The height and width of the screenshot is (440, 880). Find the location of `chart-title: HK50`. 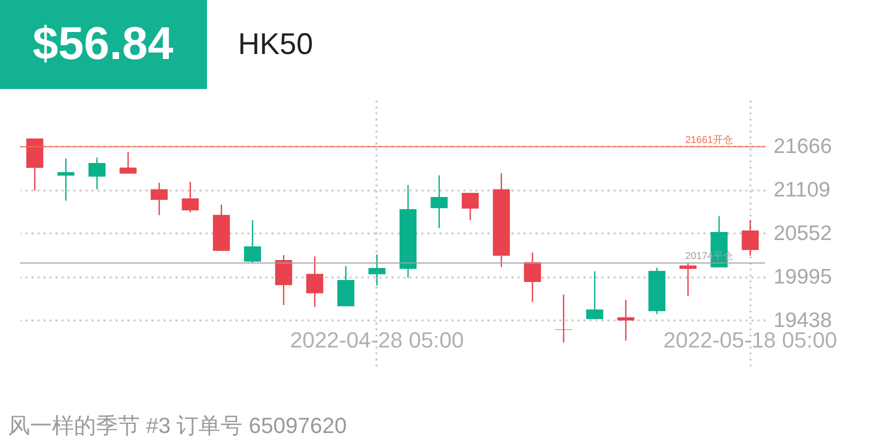

chart-title: HK50 is located at coordinates (276, 44).